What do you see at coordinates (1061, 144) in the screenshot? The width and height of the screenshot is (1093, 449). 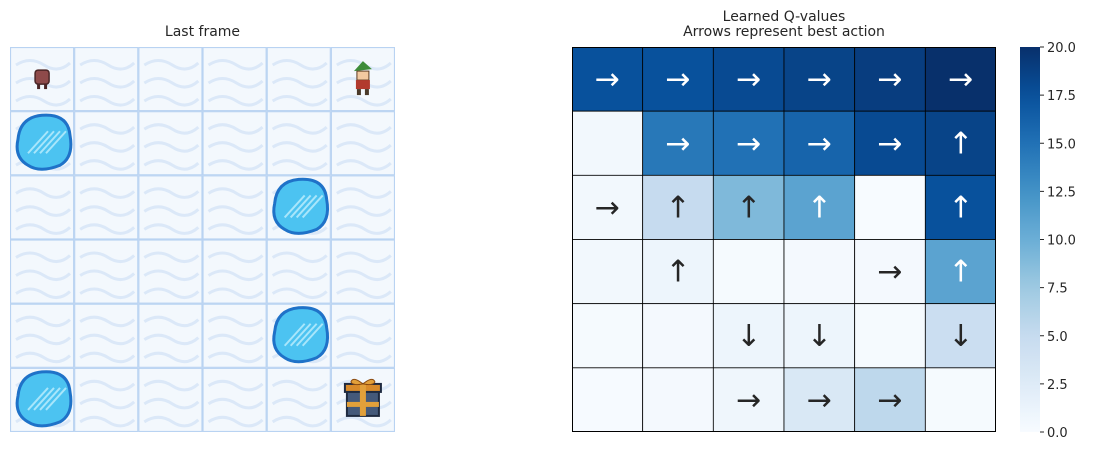 I see `colorbar-tick-label: 15.0` at bounding box center [1061, 144].